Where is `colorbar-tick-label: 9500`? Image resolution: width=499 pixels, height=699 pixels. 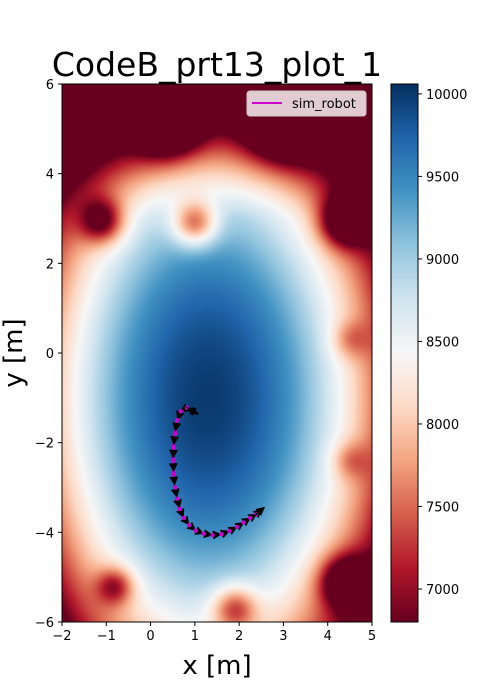 colorbar-tick-label: 9500 is located at coordinates (442, 177).